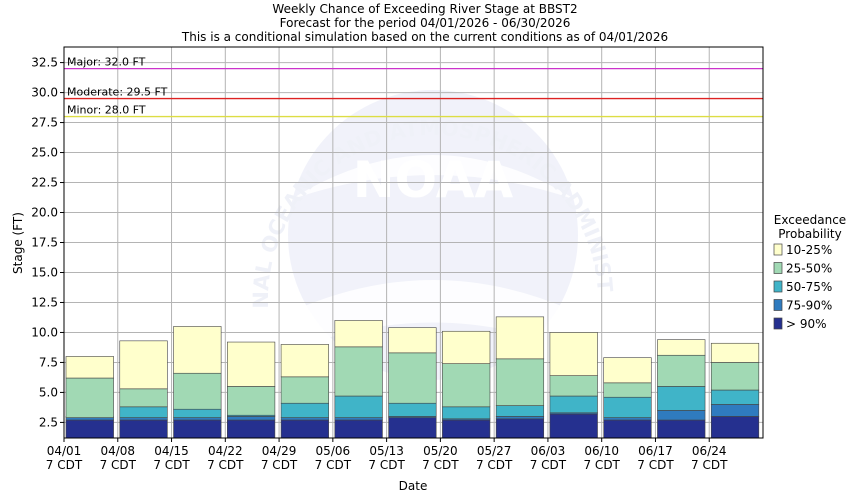 Image resolution: width=850 pixels, height=500 pixels. I want to click on bar-segment-04-29-s2, so click(304, 410).